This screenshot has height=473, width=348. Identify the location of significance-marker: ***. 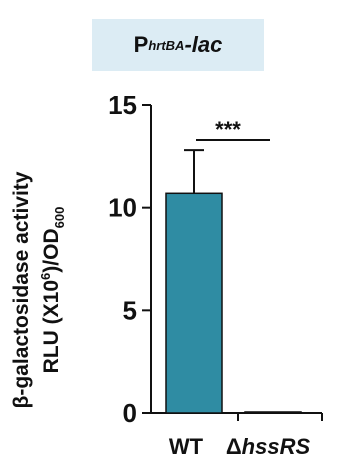
(233, 129).